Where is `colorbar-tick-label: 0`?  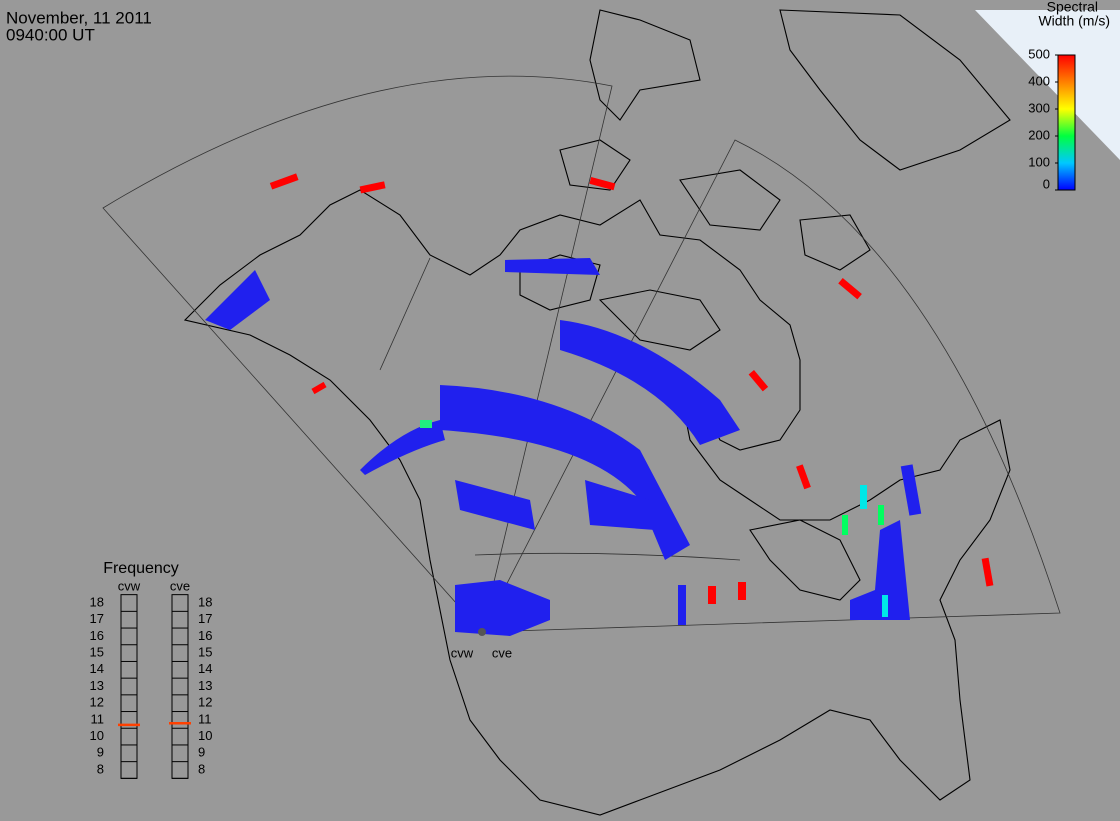 colorbar-tick-label: 0 is located at coordinates (1046, 183).